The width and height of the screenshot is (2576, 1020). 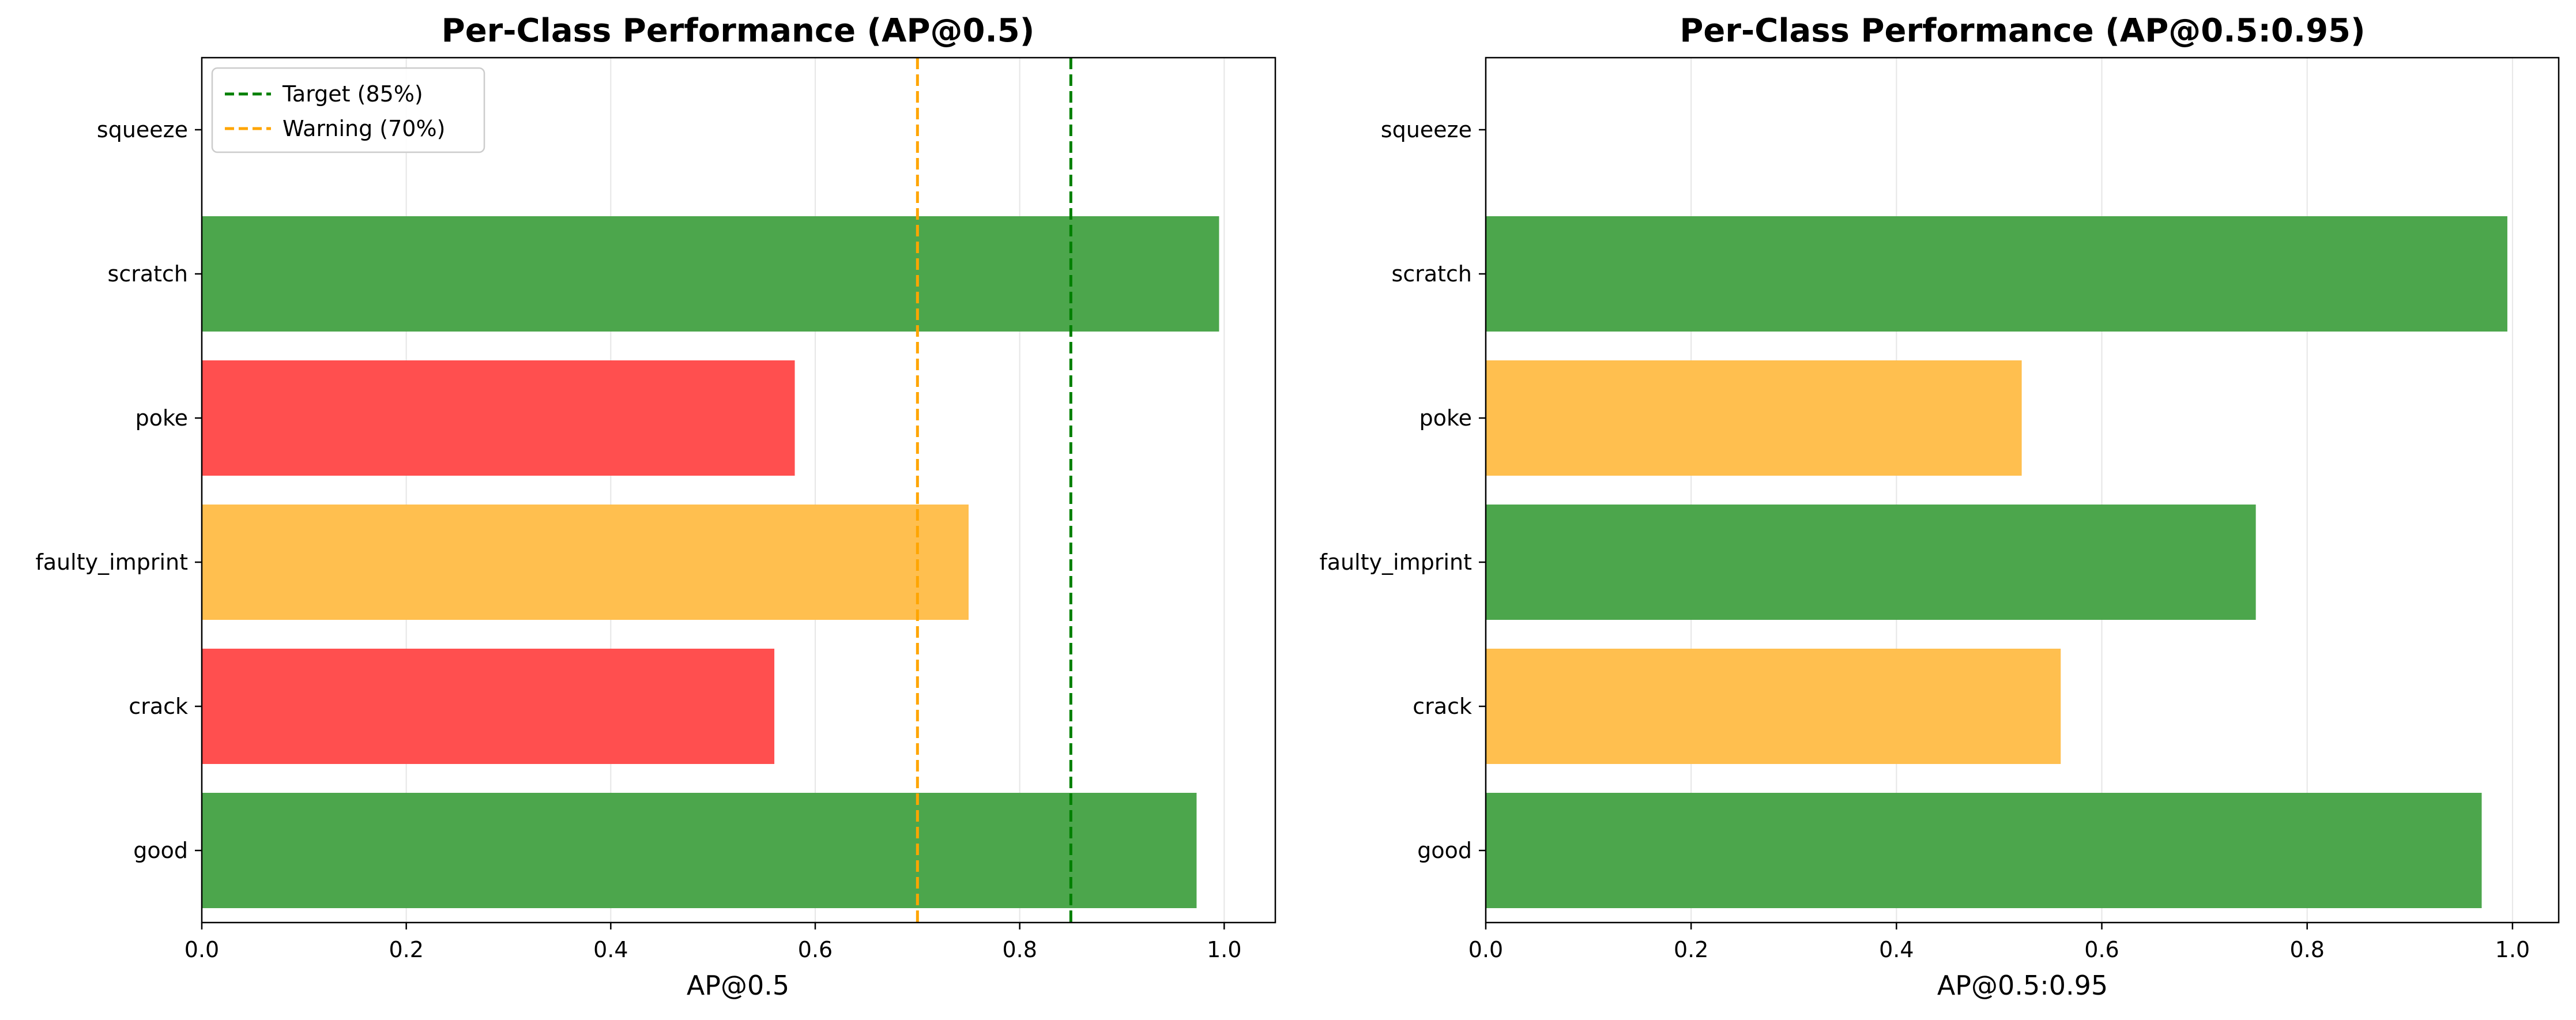 I want to click on x-axis-label: AP@0.5, so click(x=738, y=985).